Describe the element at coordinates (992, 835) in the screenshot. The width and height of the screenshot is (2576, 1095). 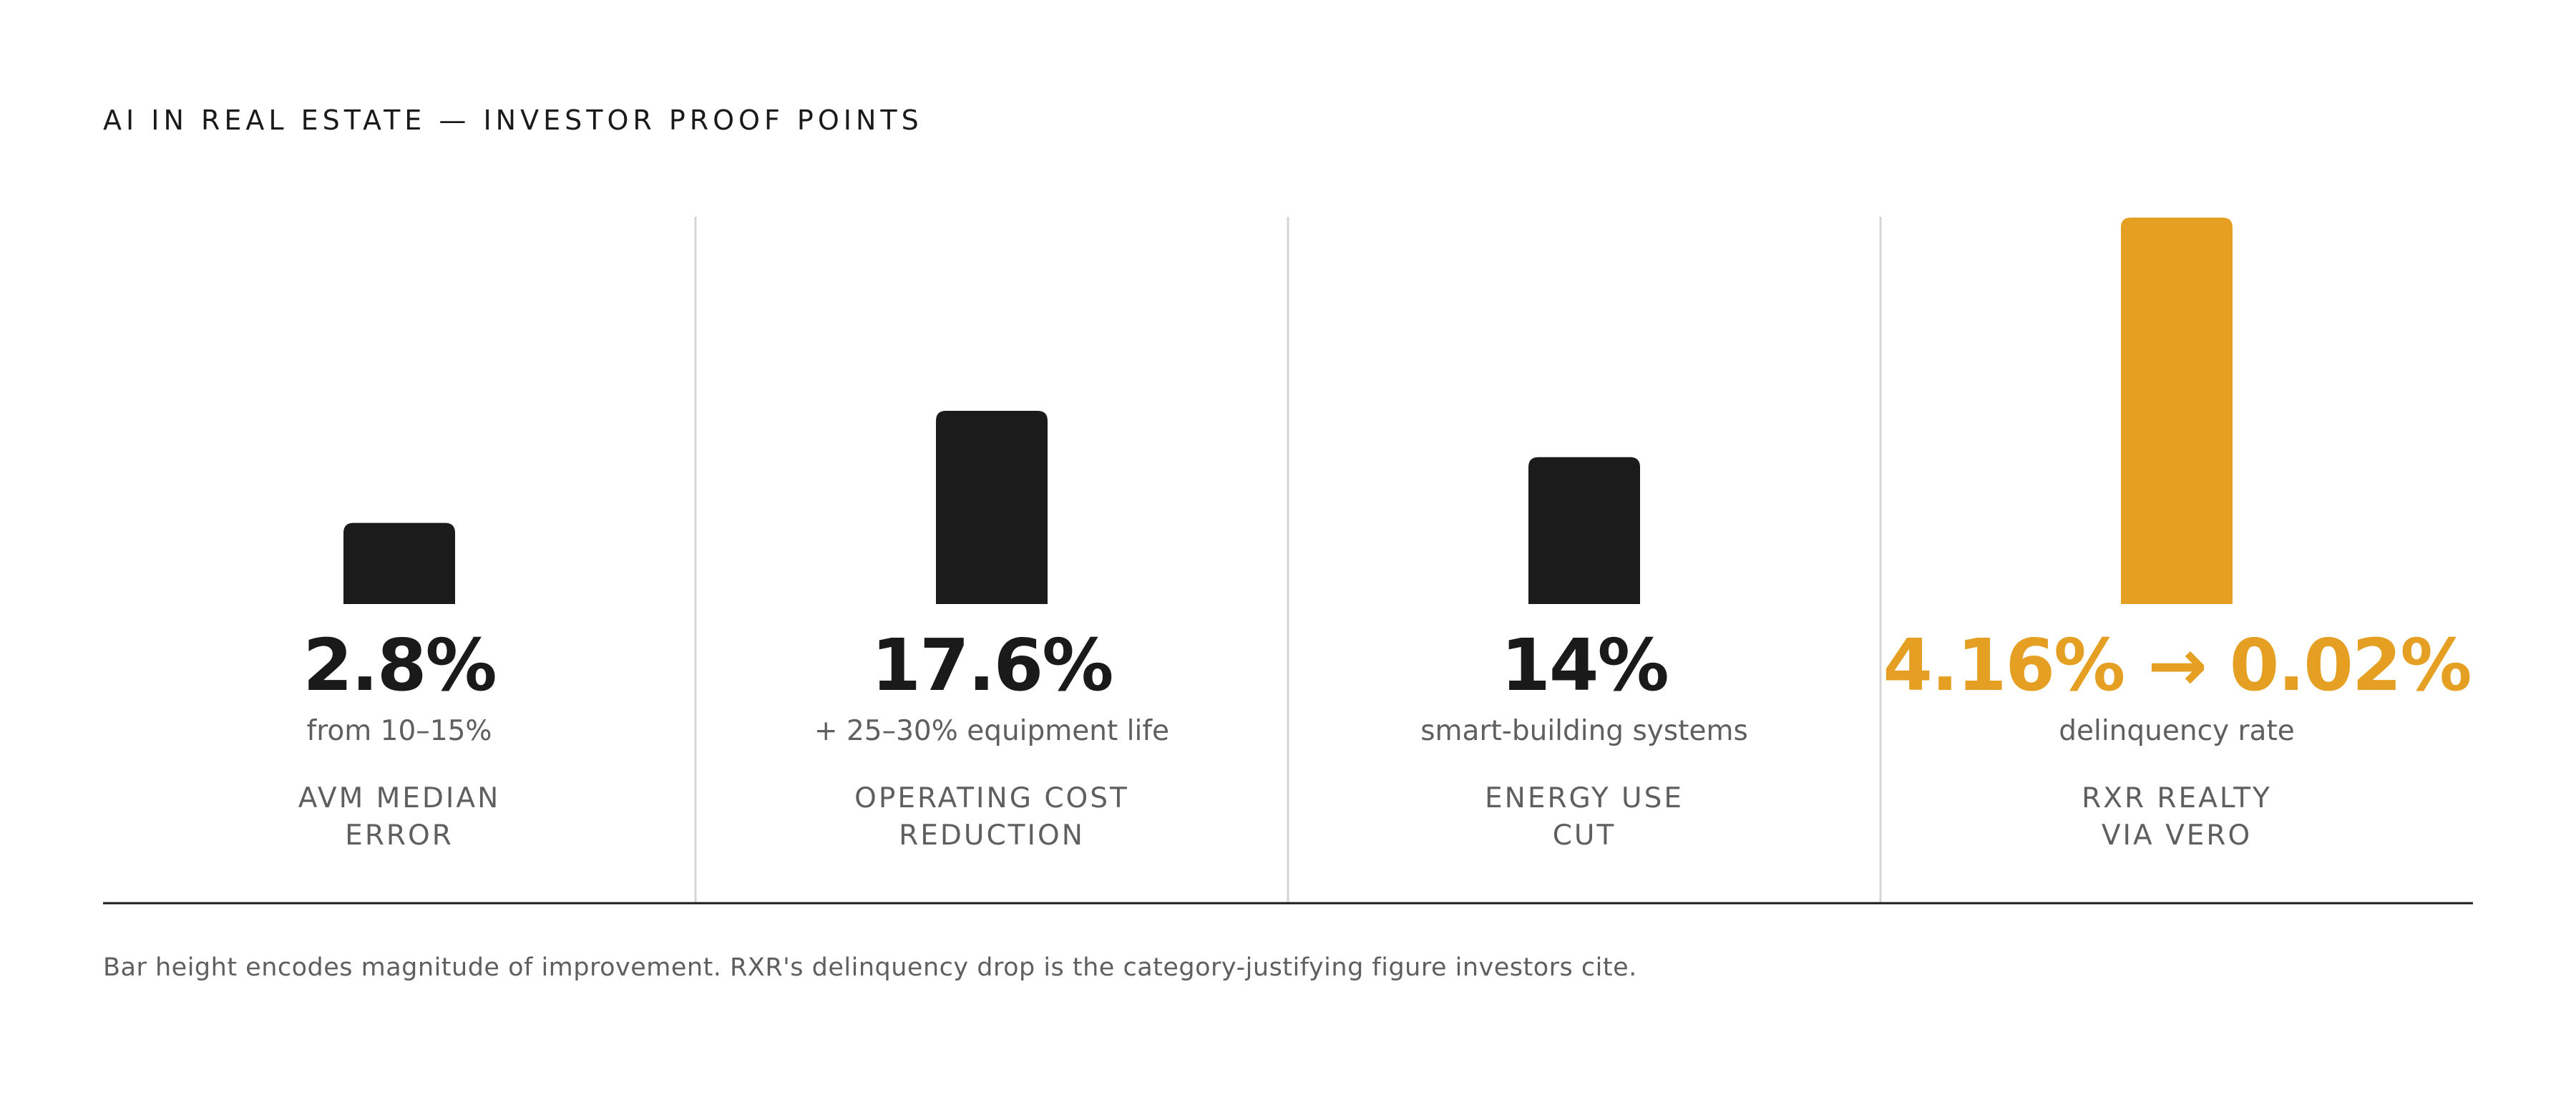
I see `category-label-line: REDUCTION` at that location.